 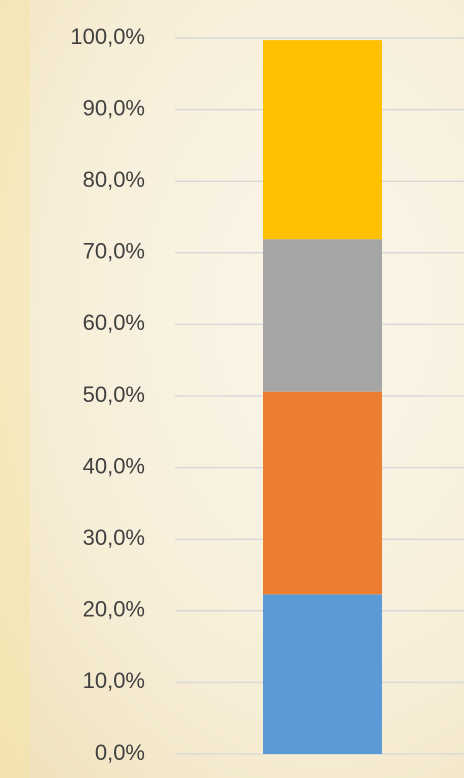 I want to click on y-tick-label: 50,0%, so click(x=114, y=394).